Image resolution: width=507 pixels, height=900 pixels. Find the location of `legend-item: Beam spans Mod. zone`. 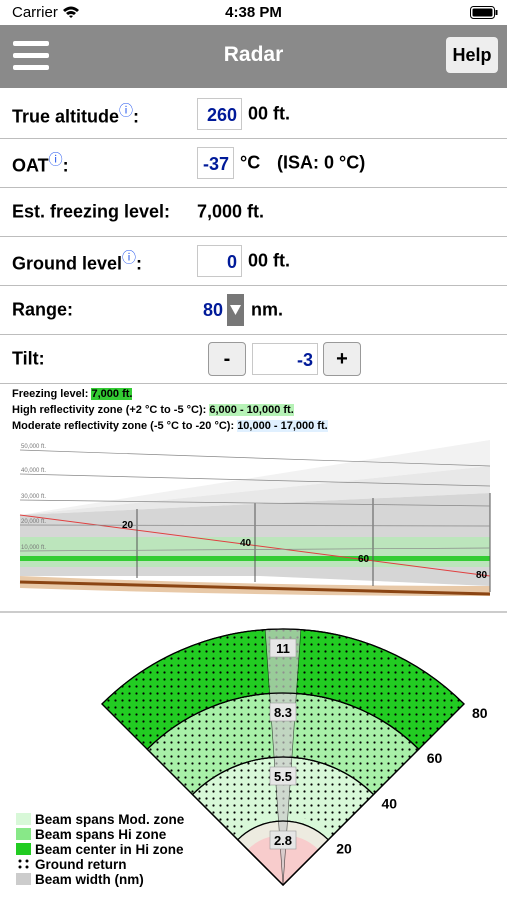

legend-item: Beam spans Mod. zone is located at coordinates (100, 819).